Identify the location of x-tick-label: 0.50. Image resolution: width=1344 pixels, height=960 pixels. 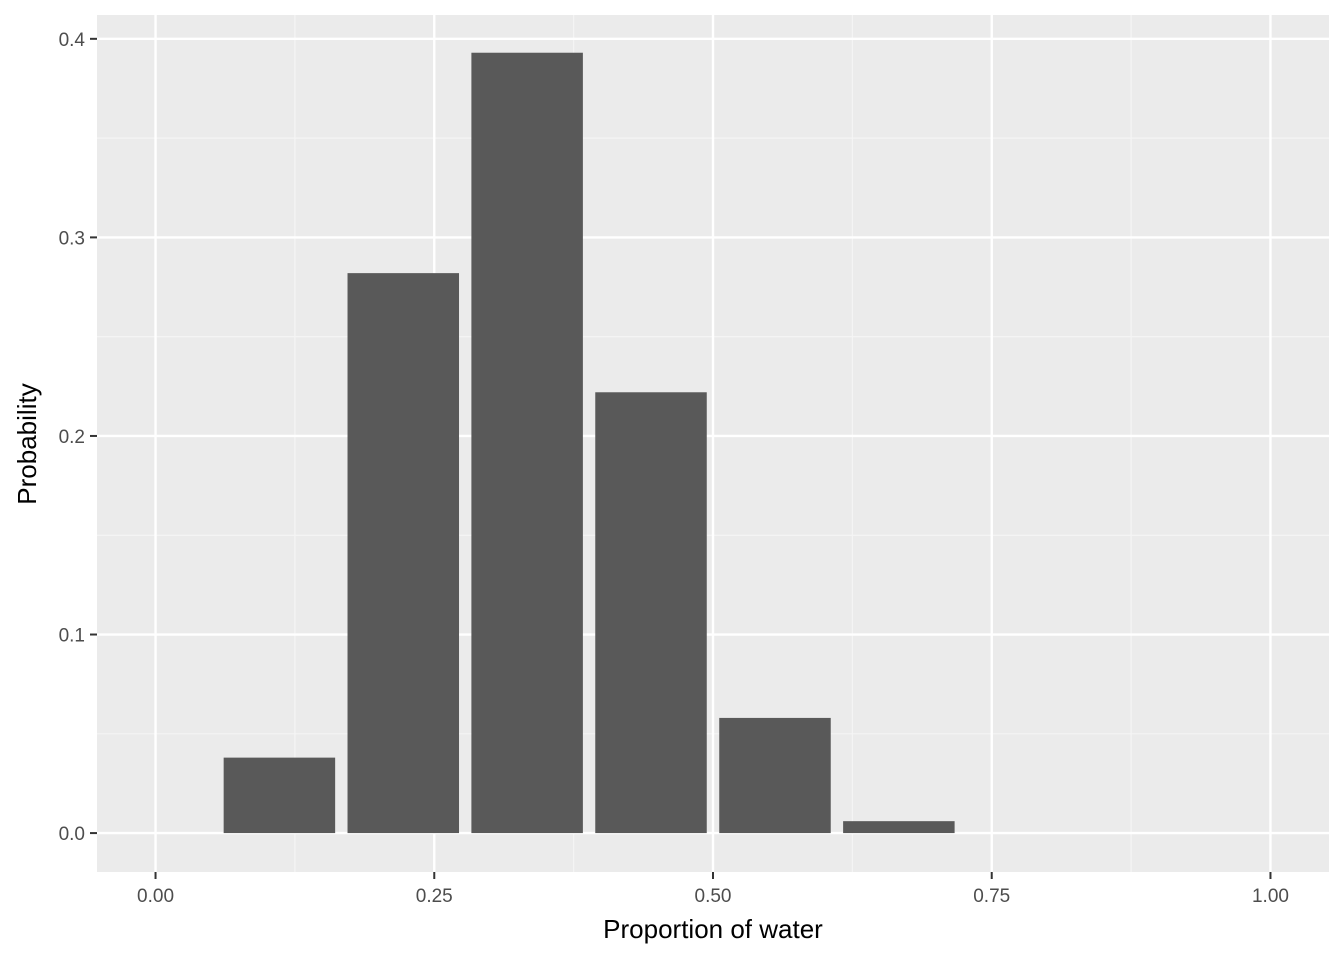
(713, 896).